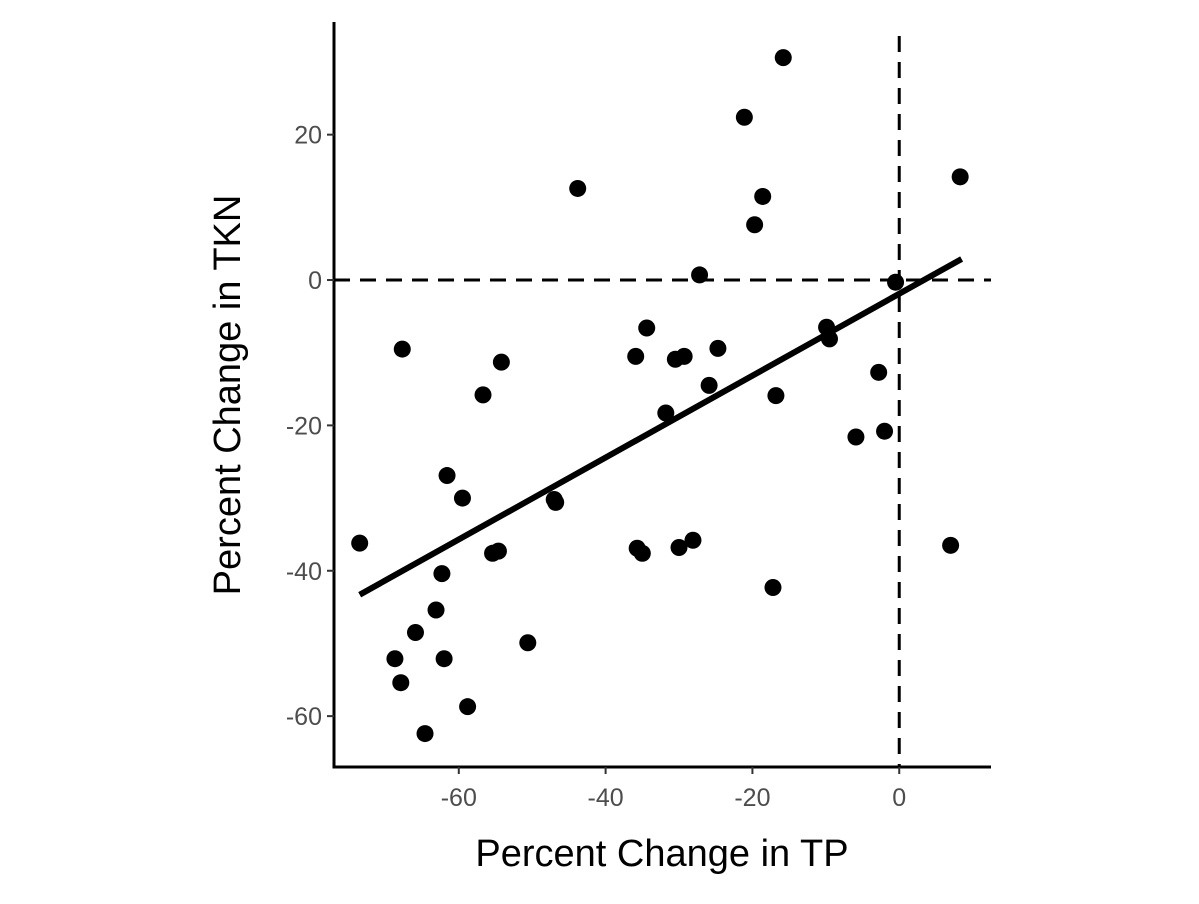 This screenshot has height=904, width=1199. Describe the element at coordinates (899, 798) in the screenshot. I see `x-tick-label: 0` at that location.